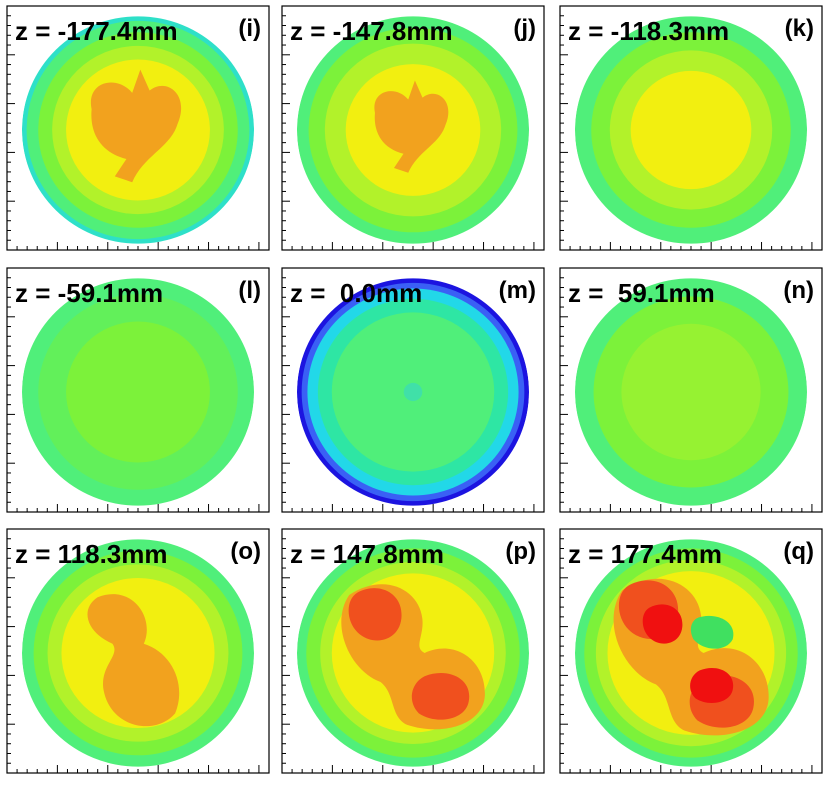 The width and height of the screenshot is (830, 785). Describe the element at coordinates (371, 31) in the screenshot. I see `z-label: z = -147.8mm` at that location.